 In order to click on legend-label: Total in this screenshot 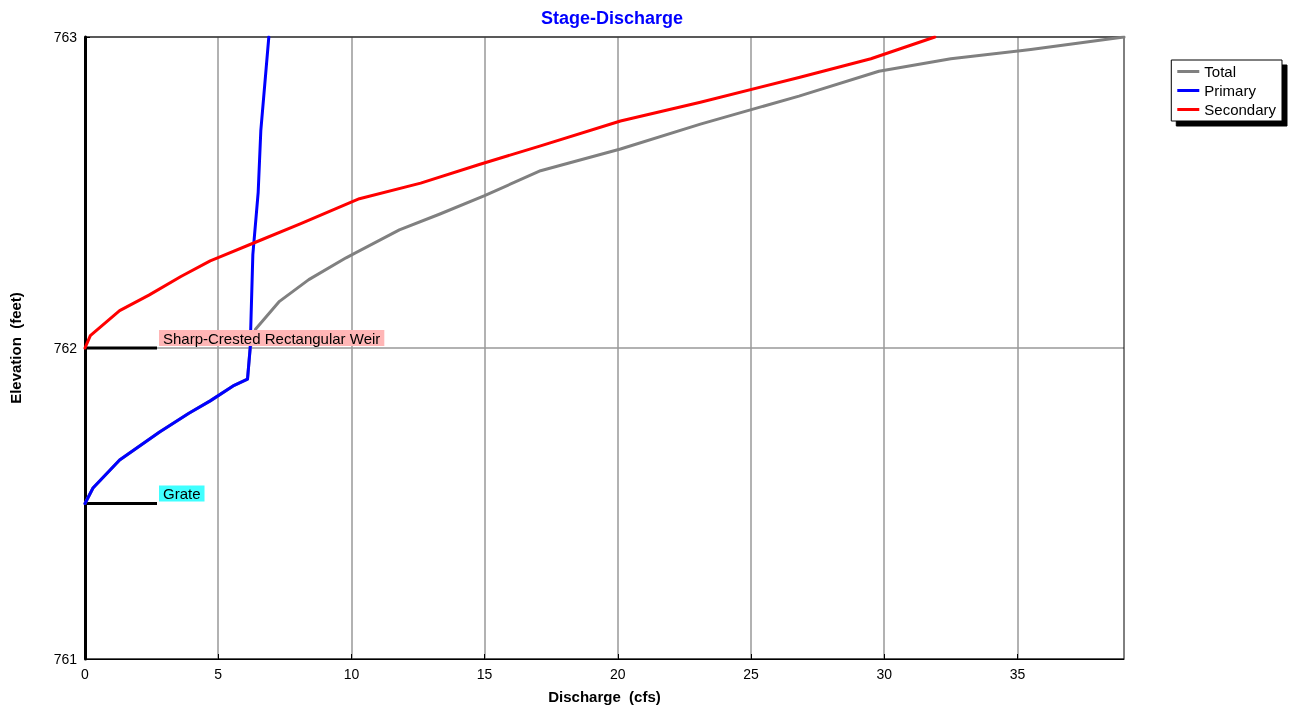, I will do `click(1220, 71)`.